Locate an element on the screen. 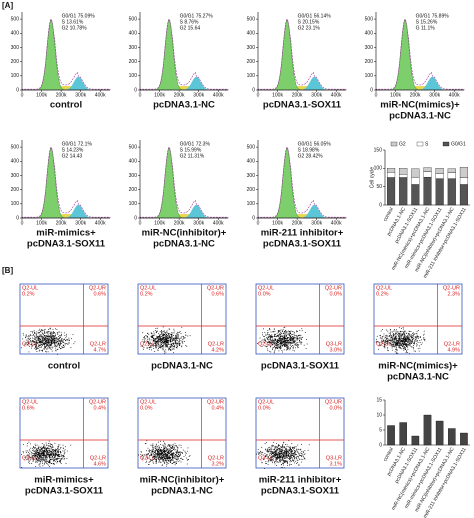 The height and width of the screenshot is (518, 474). x-tick-label: 200k is located at coordinates (61, 223).